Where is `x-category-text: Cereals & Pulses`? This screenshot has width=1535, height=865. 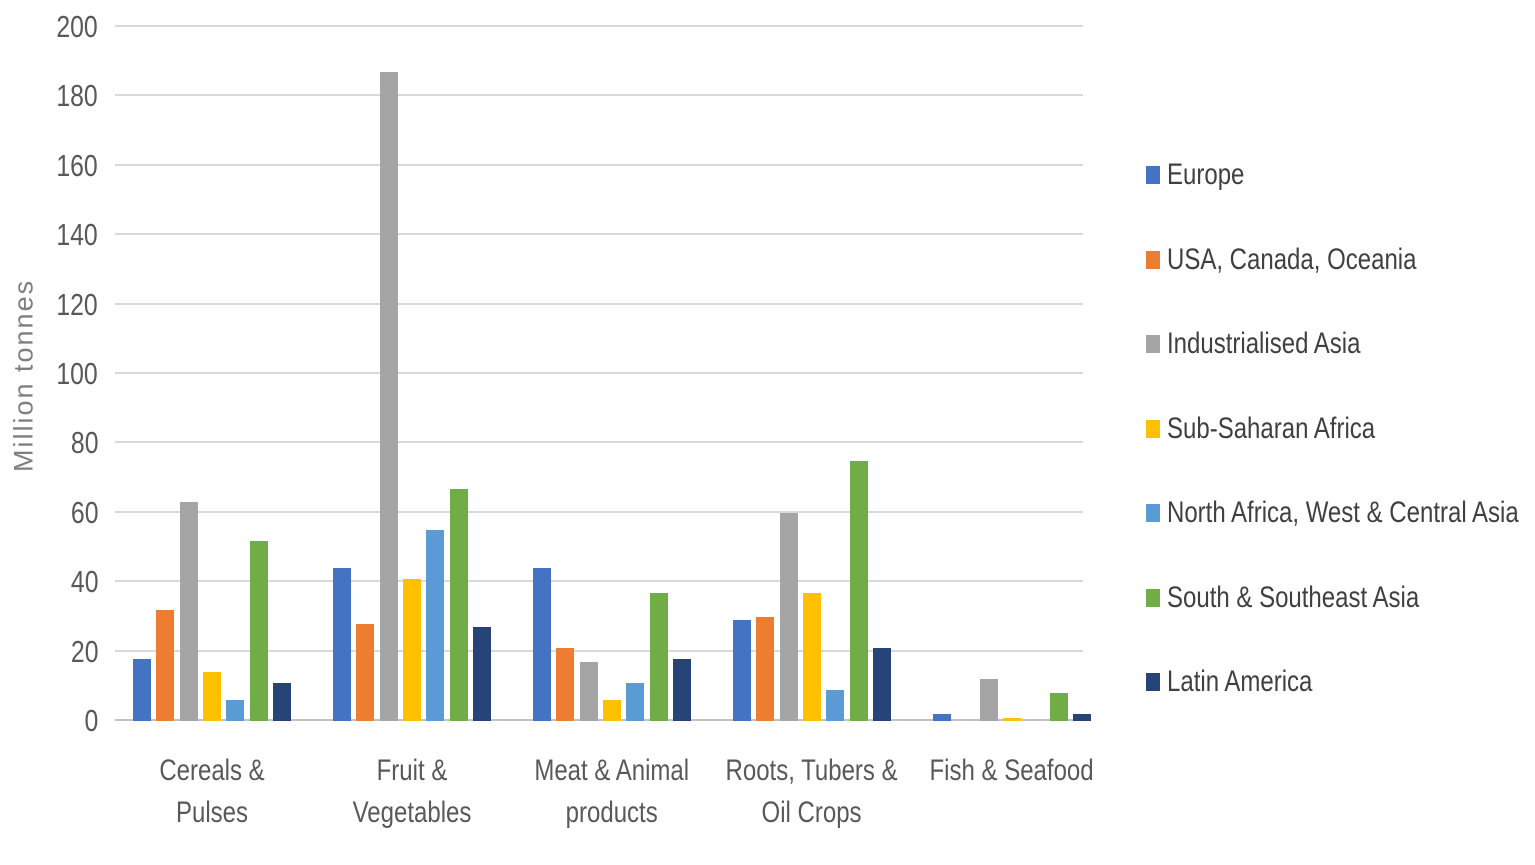
x-category-text: Cereals & Pulses is located at coordinates (212, 791).